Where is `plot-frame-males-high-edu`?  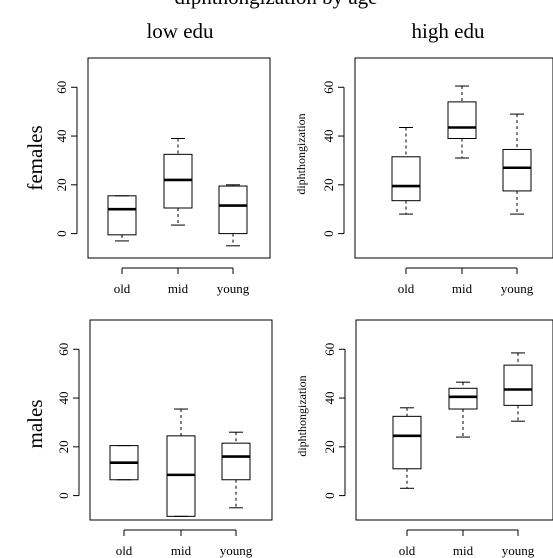 plot-frame-males-high-edu is located at coordinates (454, 420).